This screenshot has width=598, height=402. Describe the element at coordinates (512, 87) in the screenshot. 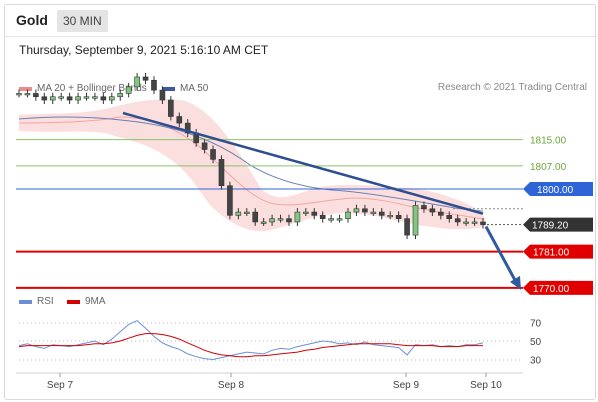

I see `research-credit: Research © 2021 Trading Central` at that location.